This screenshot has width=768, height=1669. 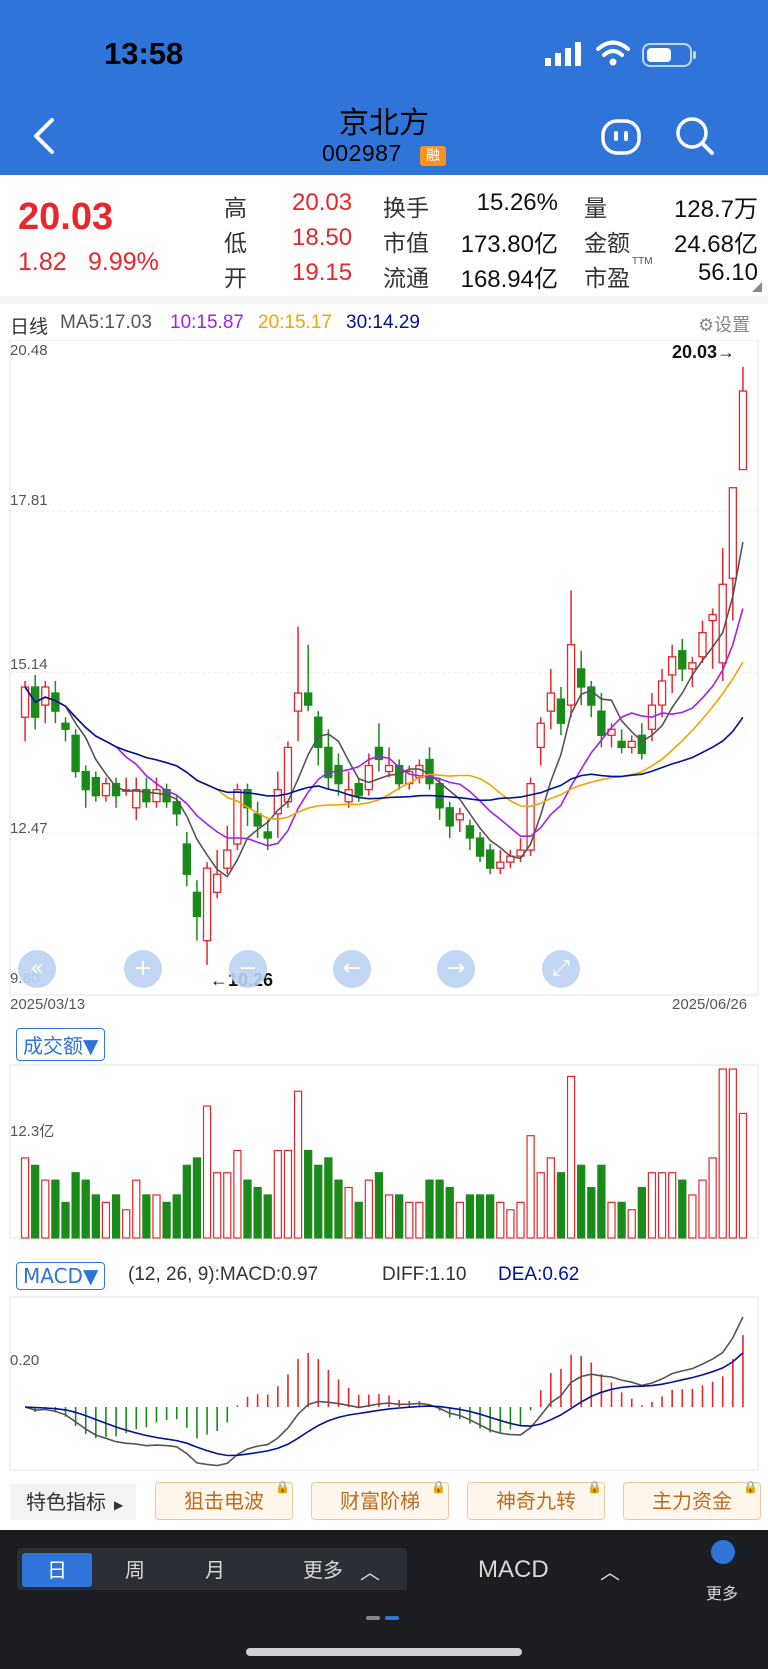 I want to click on volume-value: 128.7万, so click(x=715, y=209).